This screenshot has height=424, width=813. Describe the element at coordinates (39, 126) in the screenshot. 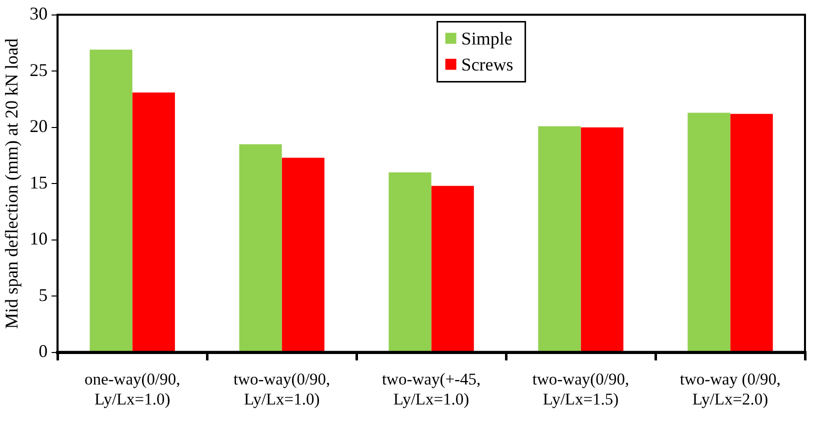

I see `y-tick-label: 20` at that location.